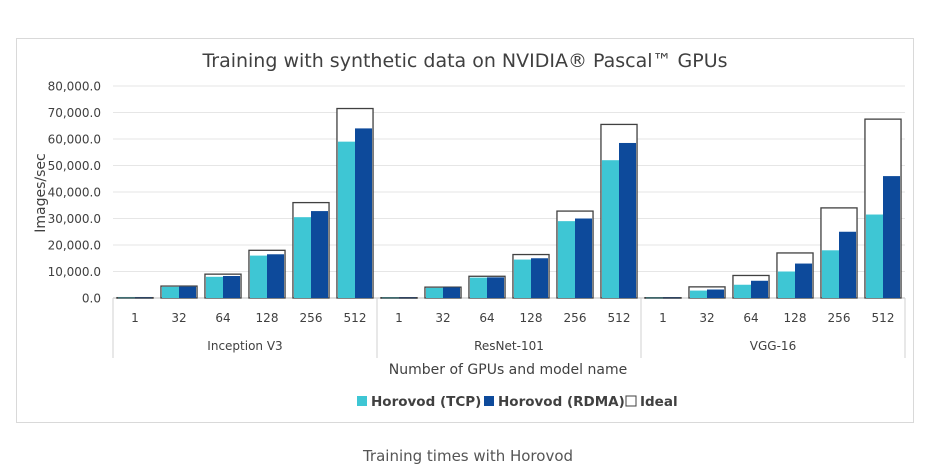 Image resolution: width=936 pixels, height=471 pixels. I want to click on y-tick-label: 10,000.0, so click(74, 272).